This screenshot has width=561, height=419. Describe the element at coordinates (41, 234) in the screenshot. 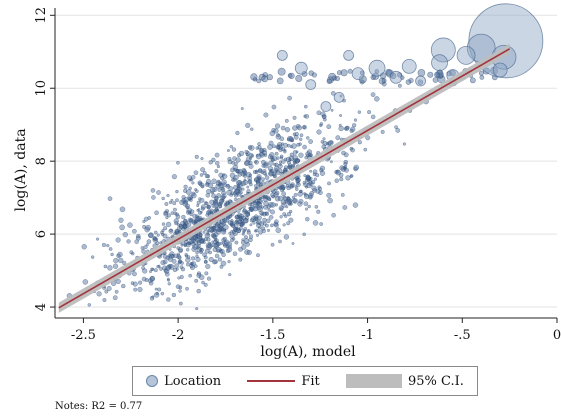

I see `y-tick-label: 6` at that location.